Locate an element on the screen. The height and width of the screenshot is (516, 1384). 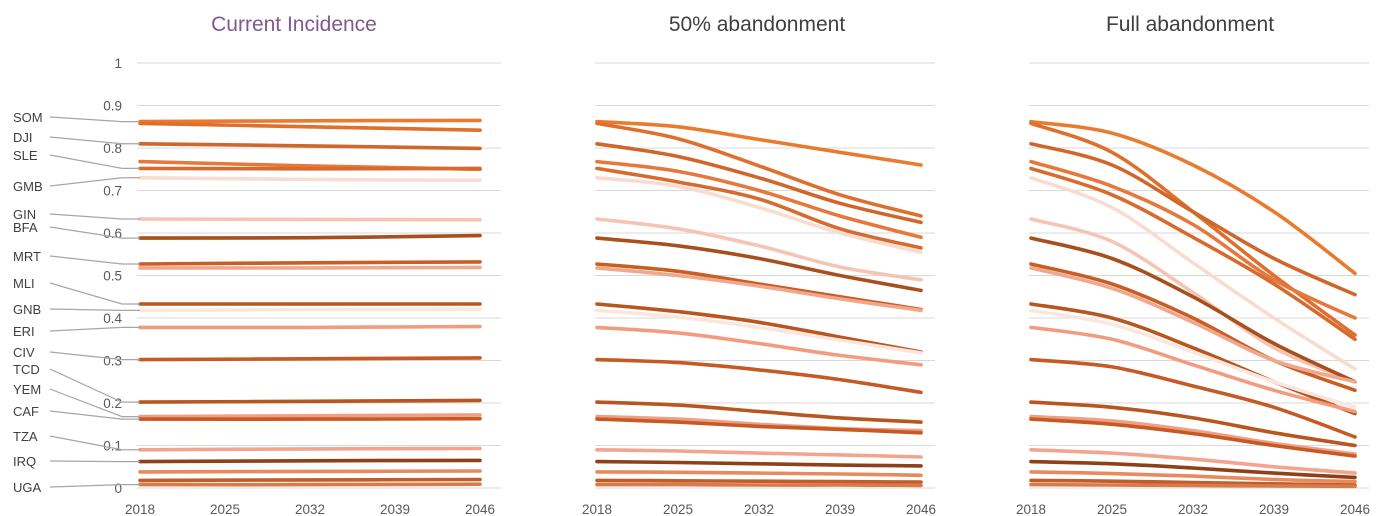
country-label: YEM is located at coordinates (27, 389).